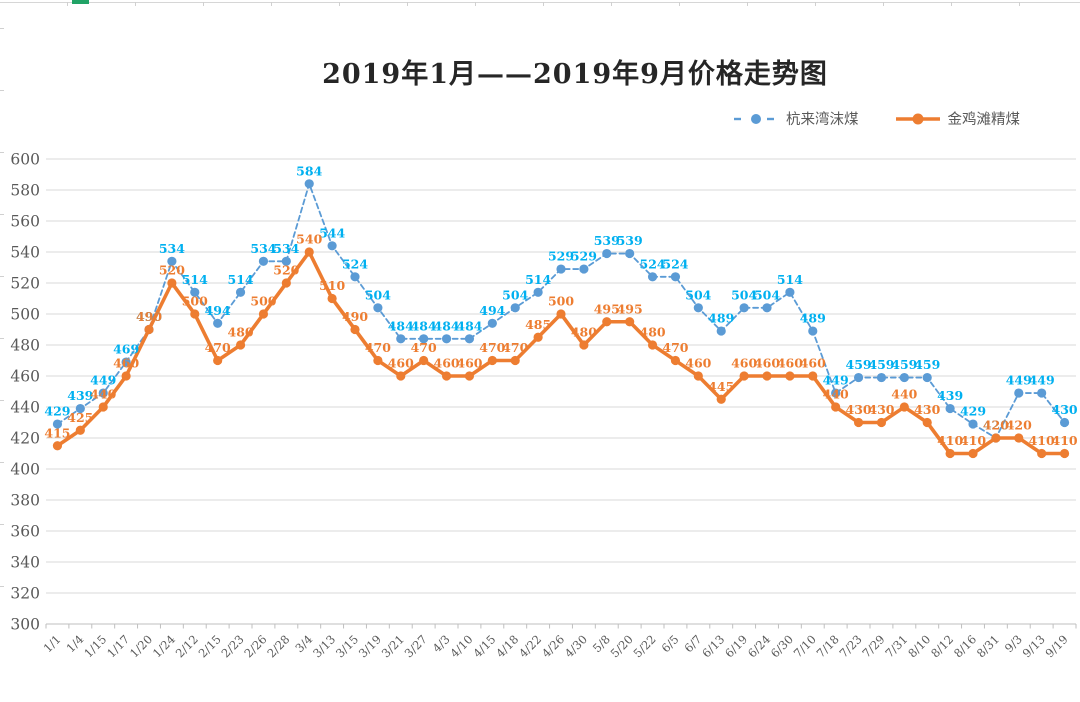  I want to click on x-tick-label: 2/28, so click(278, 646).